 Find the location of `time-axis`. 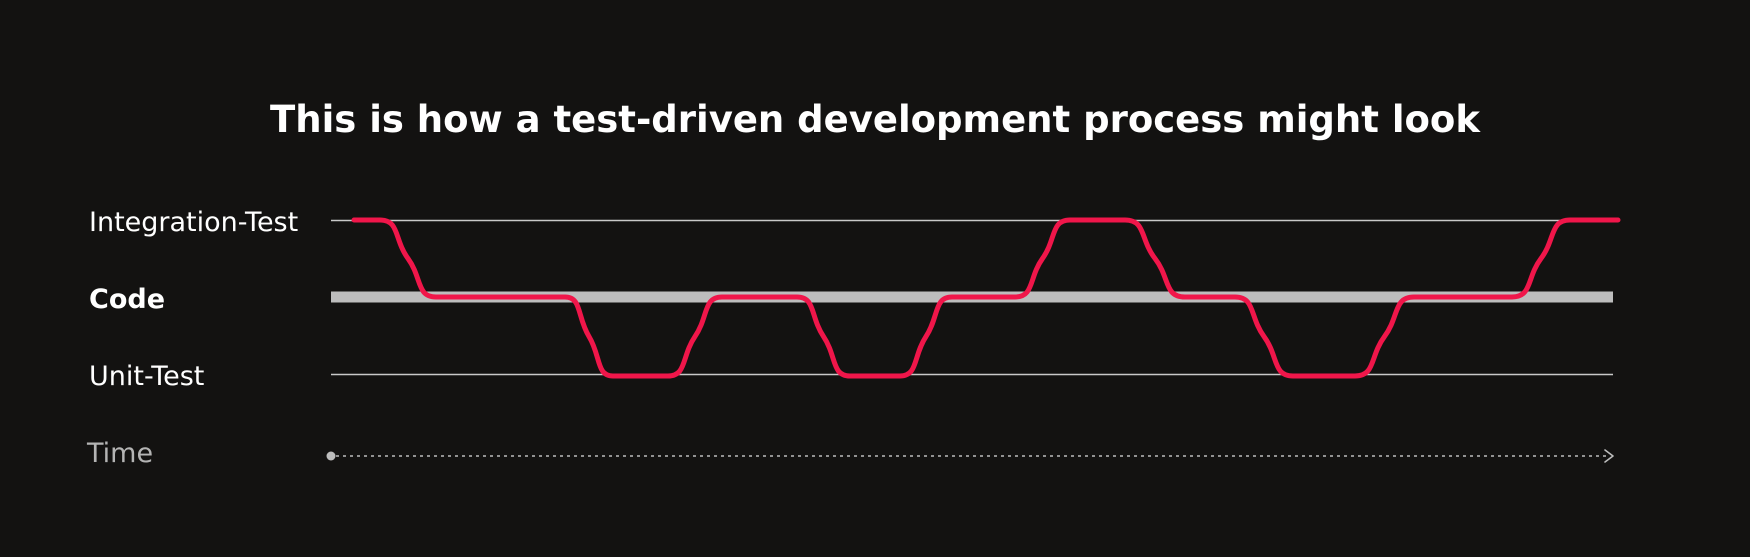

time-axis is located at coordinates (970, 456).